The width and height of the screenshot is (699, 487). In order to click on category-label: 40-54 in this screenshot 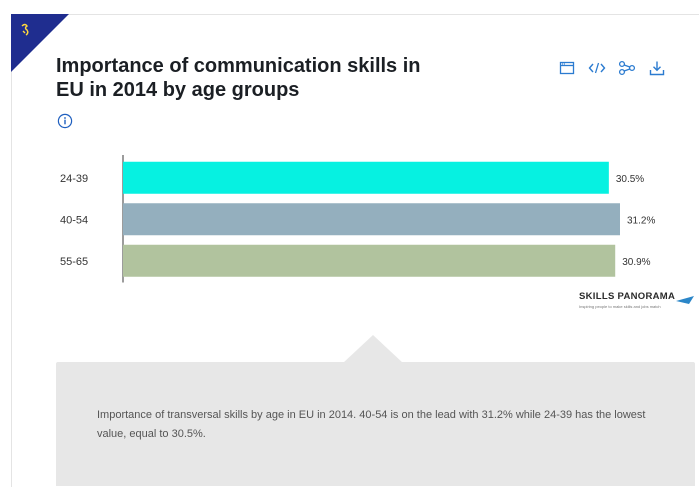, I will do `click(74, 220)`.